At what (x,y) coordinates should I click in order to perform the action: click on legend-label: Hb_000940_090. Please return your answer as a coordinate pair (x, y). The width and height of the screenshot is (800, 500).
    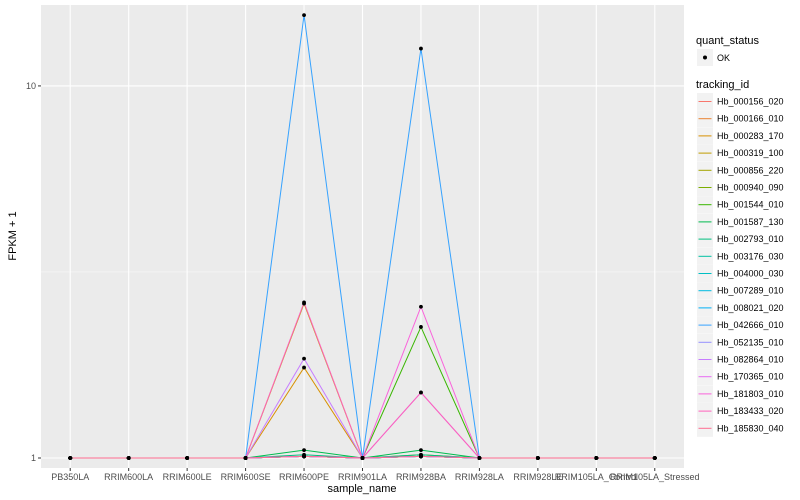
    Looking at the image, I should click on (750, 188).